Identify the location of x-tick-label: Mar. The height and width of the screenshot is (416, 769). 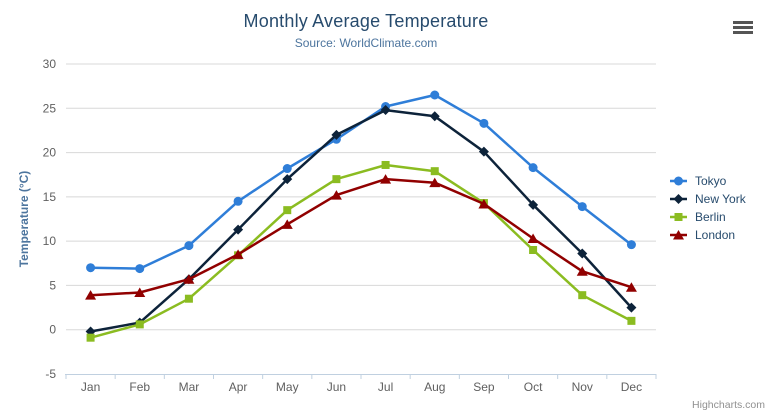
(189, 387).